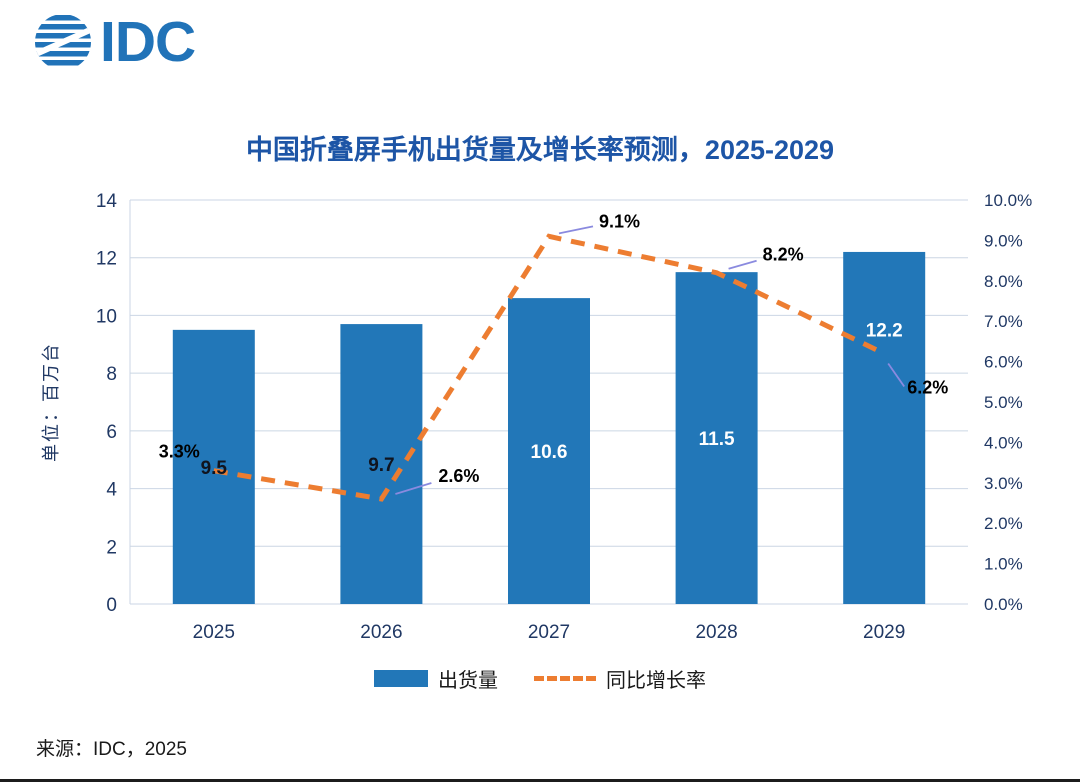  Describe the element at coordinates (1003, 362) in the screenshot. I see `right-axis-tick: 6.0%` at that location.